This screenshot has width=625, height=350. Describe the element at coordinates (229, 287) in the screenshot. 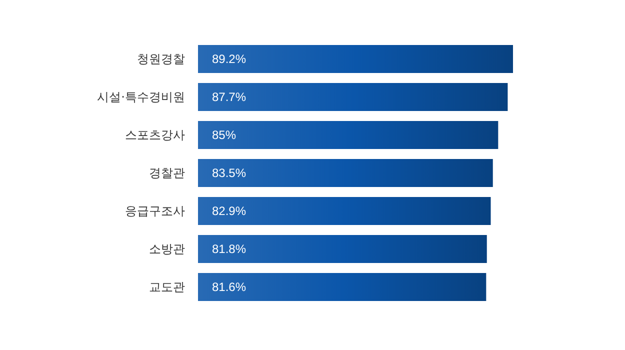

I see `data-label: 81.6%` at that location.